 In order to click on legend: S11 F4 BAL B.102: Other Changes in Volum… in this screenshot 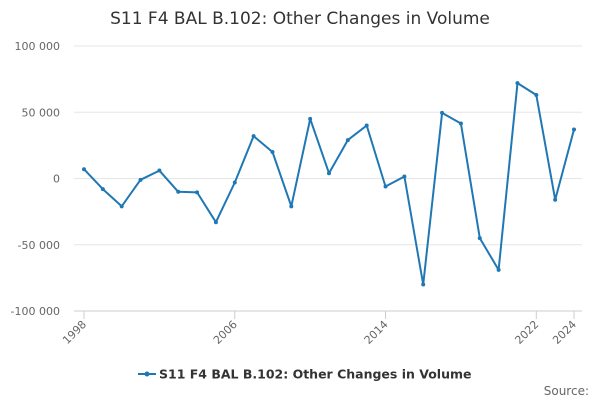, I will do `click(305, 374)`.